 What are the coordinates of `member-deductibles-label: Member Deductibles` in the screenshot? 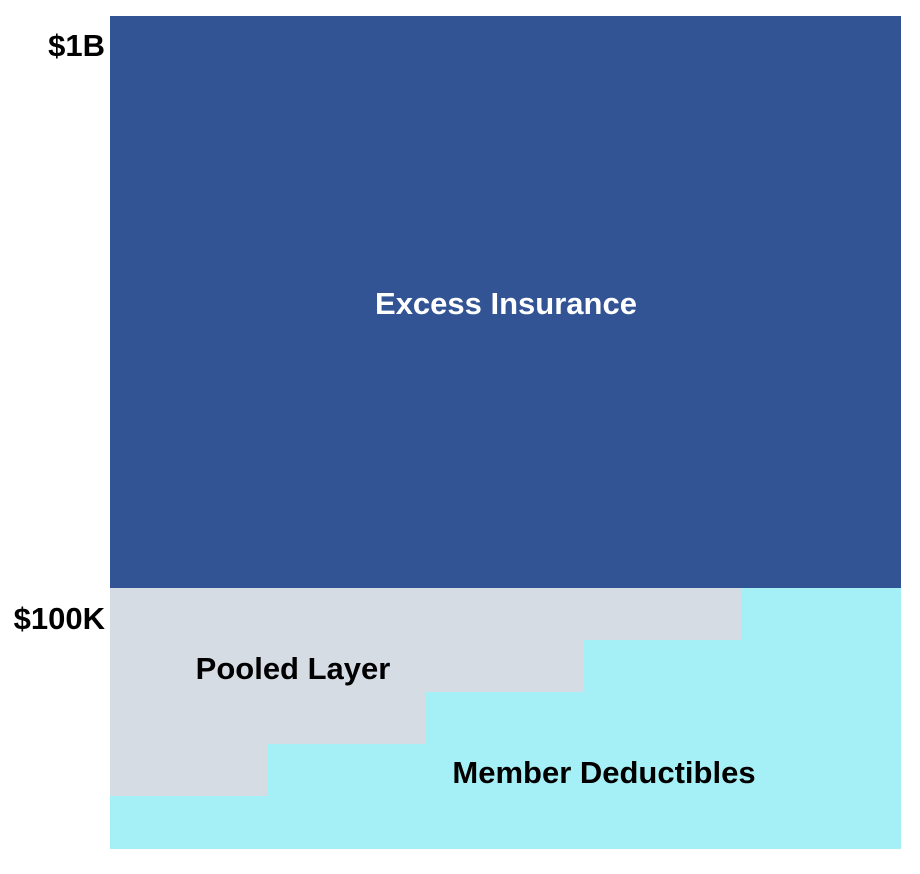 It's located at (603, 772).